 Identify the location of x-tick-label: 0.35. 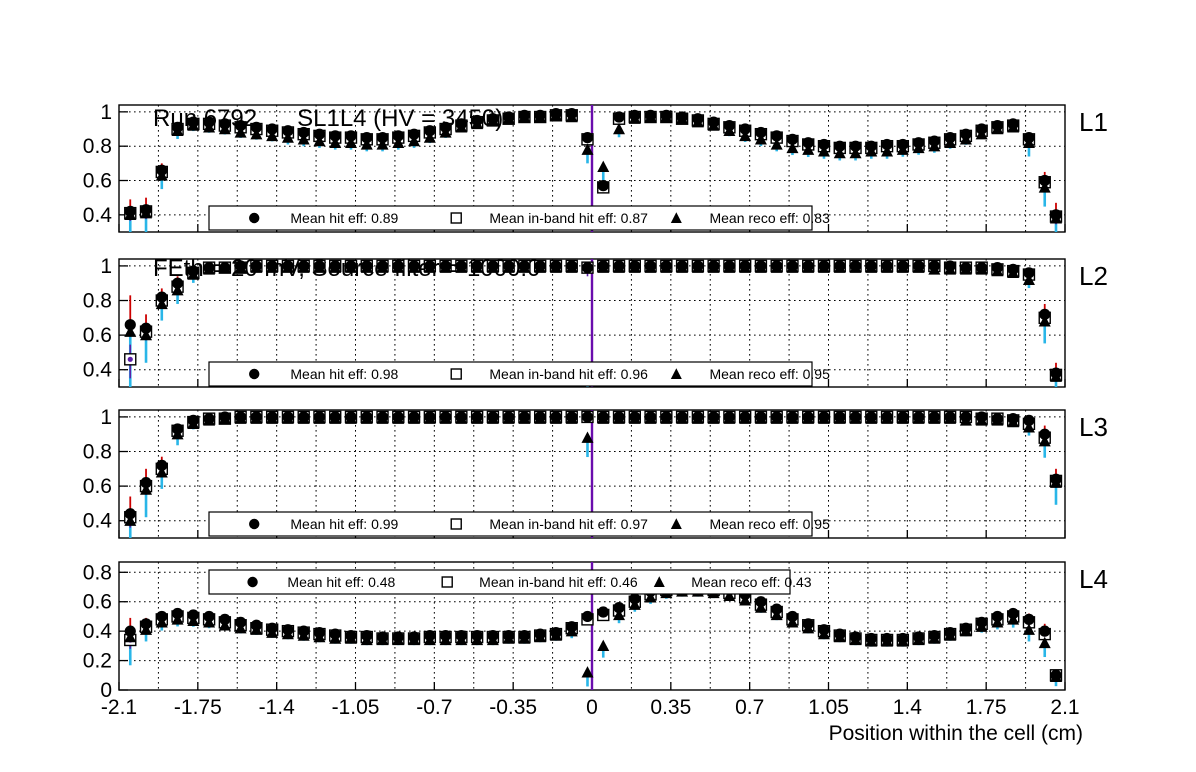
(670, 707).